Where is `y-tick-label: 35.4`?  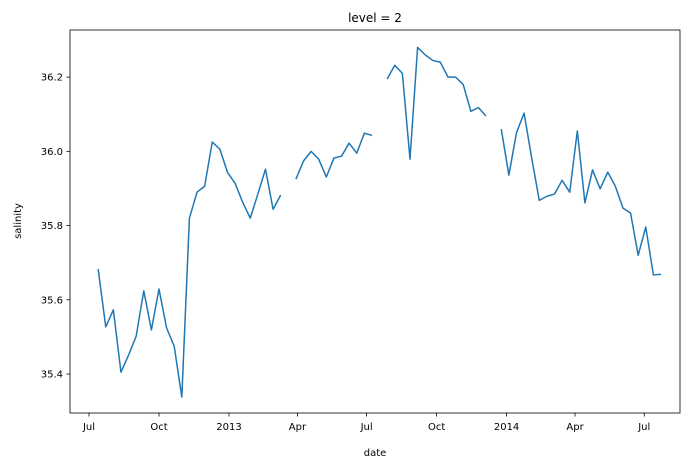 y-tick-label: 35.4 is located at coordinates (52, 375).